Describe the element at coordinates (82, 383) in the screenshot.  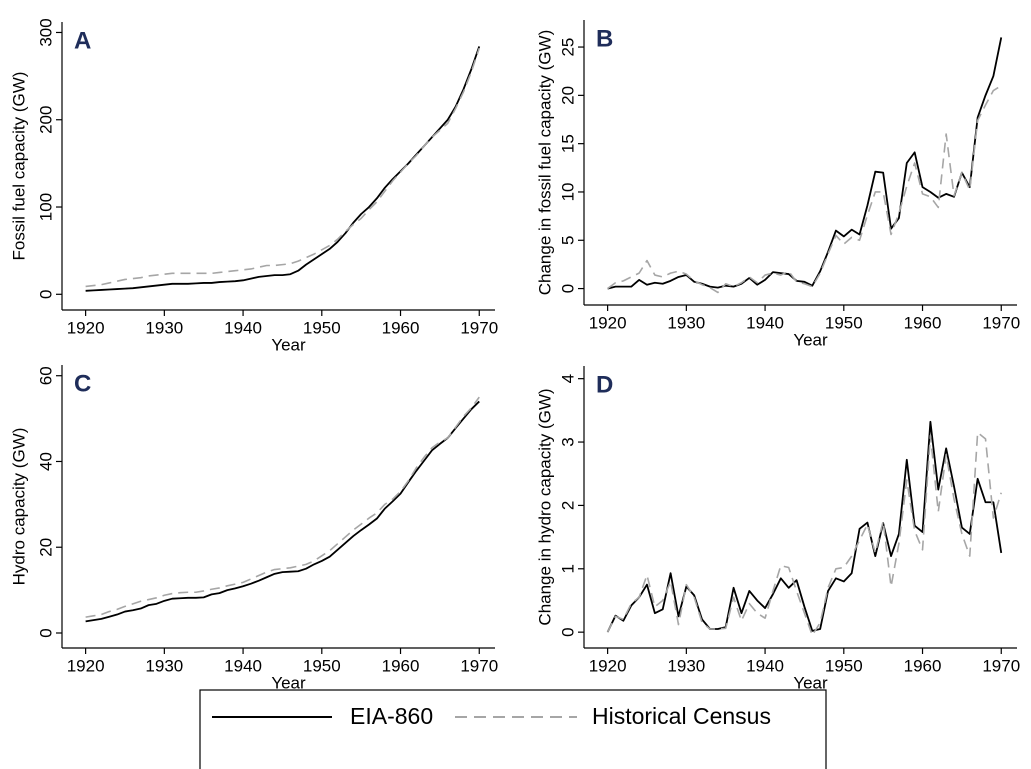
I see `panel-label: C` at that location.